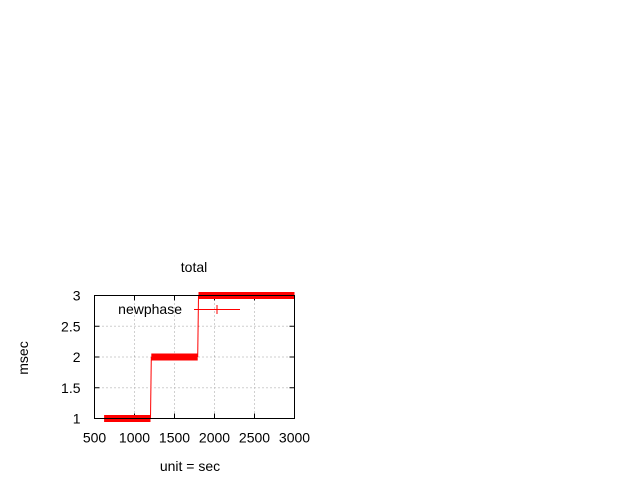  What do you see at coordinates (254, 438) in the screenshot?
I see `x-tick-label: 2500` at bounding box center [254, 438].